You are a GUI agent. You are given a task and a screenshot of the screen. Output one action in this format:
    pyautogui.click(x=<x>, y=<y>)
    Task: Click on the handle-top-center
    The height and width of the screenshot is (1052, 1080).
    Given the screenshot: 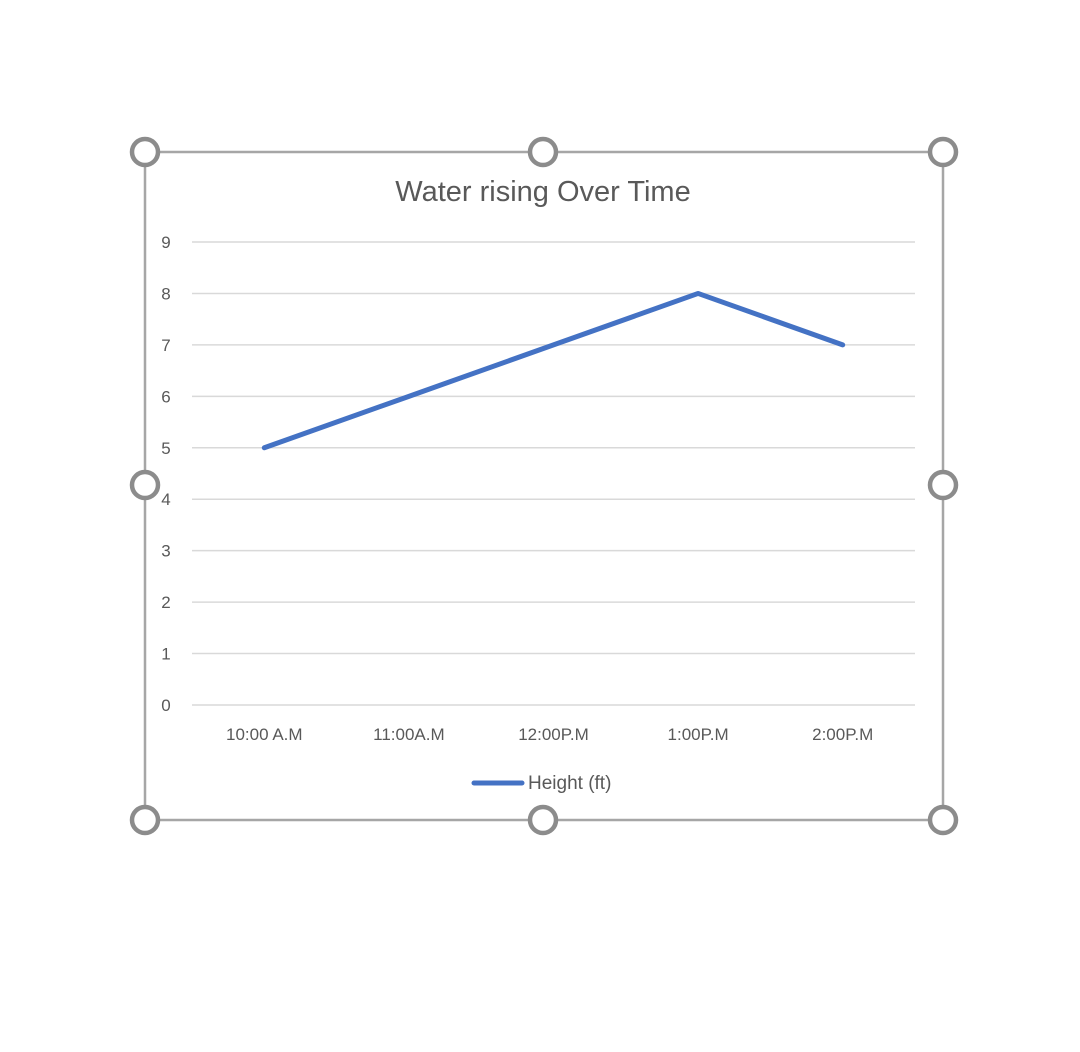 What is the action you would take?
    pyautogui.click(x=543, y=152)
    